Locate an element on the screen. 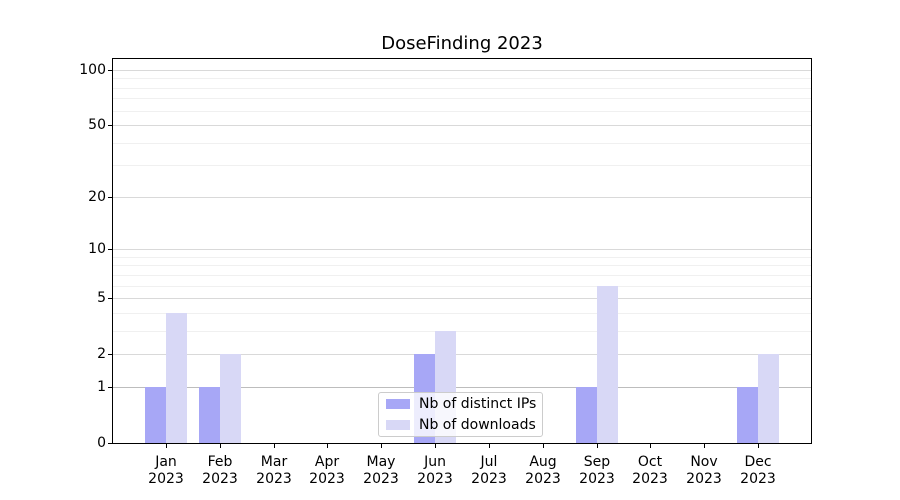 Image resolution: width=900 pixels, height=500 pixels. minor-gridline-y9 is located at coordinates (462, 257).